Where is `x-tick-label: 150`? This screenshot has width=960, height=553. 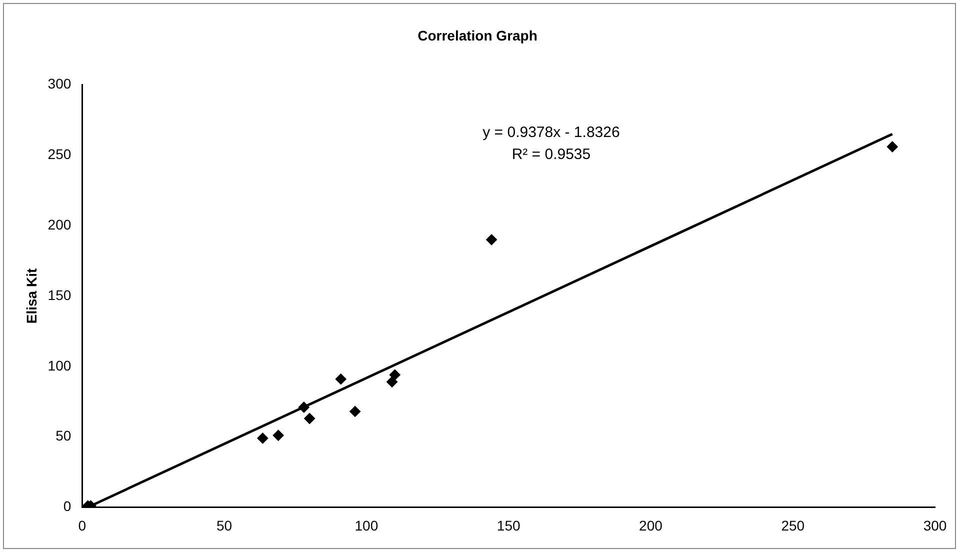
x-tick-label: 150 is located at coordinates (508, 525).